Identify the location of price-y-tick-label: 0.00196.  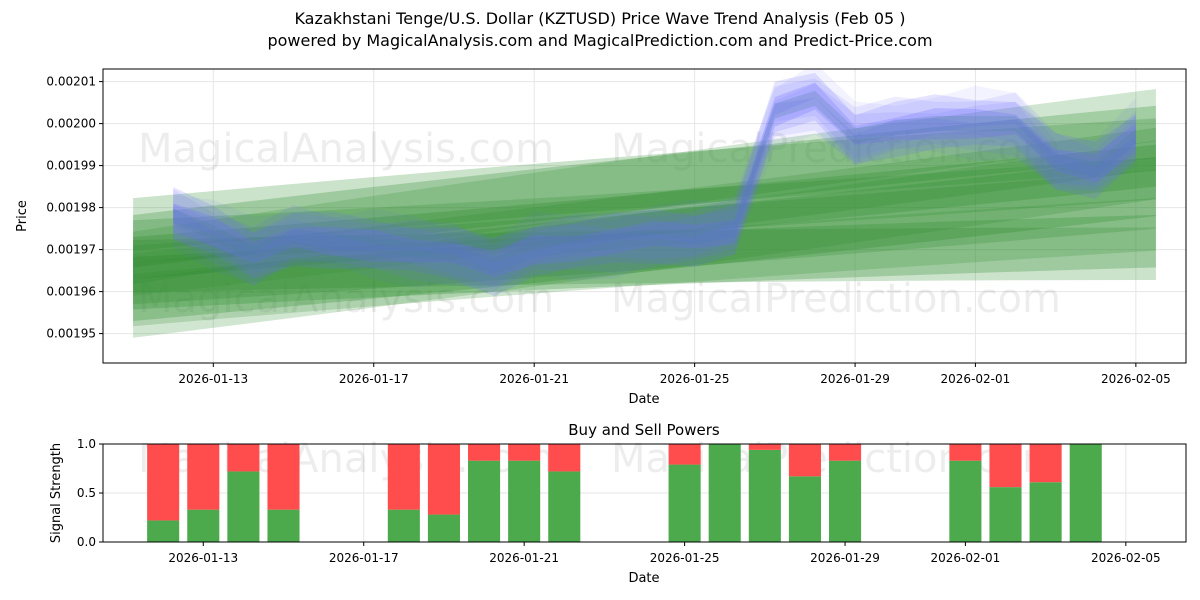
(71, 292).